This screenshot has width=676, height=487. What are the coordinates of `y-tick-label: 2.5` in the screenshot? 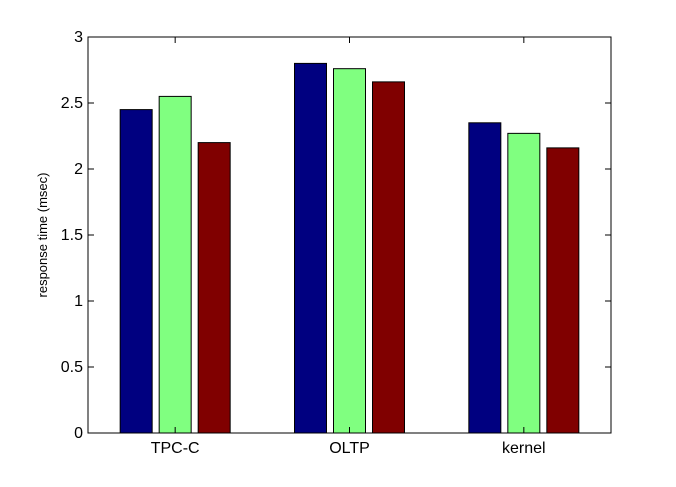 It's located at (72, 103).